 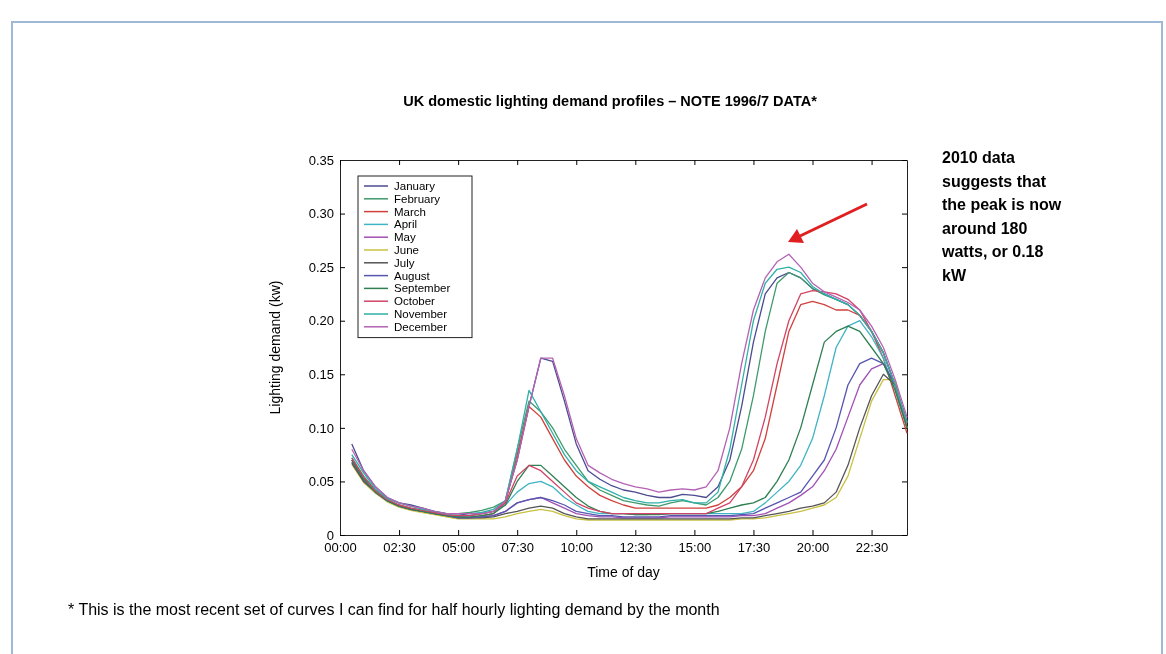 What do you see at coordinates (872, 548) in the screenshot?
I see `x-tick-label: 22:30` at bounding box center [872, 548].